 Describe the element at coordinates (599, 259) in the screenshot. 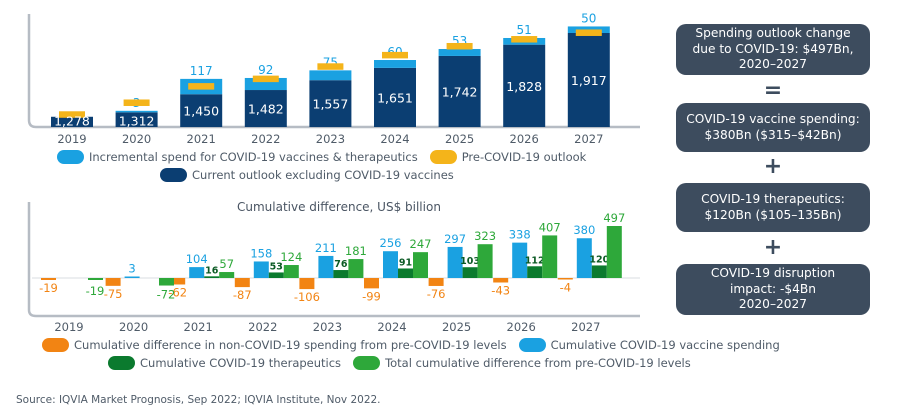

I see `label-therapeutics: 120` at that location.